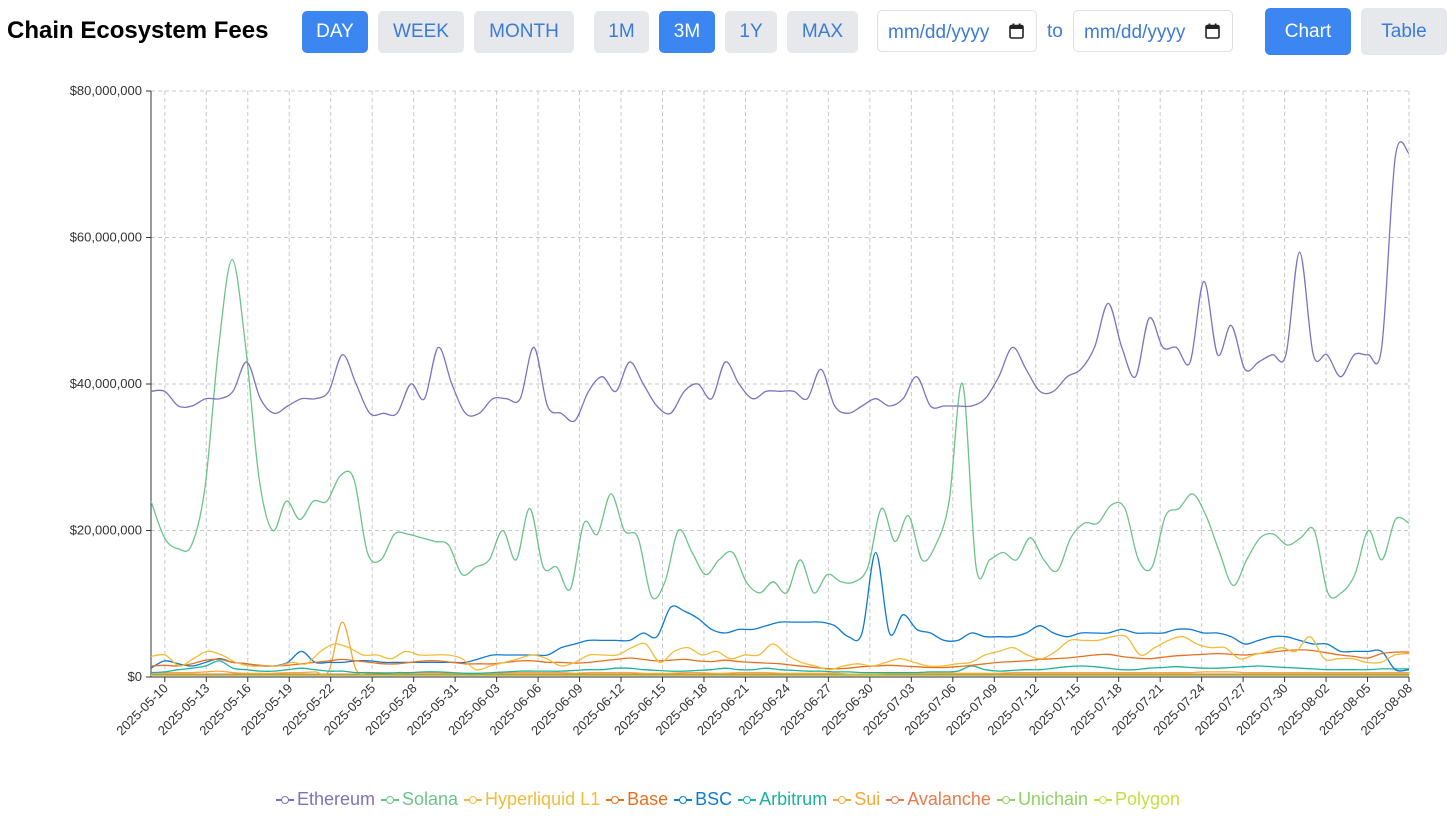  Describe the element at coordinates (524, 32) in the screenshot. I see `interval-month-button: MONTH` at that location.